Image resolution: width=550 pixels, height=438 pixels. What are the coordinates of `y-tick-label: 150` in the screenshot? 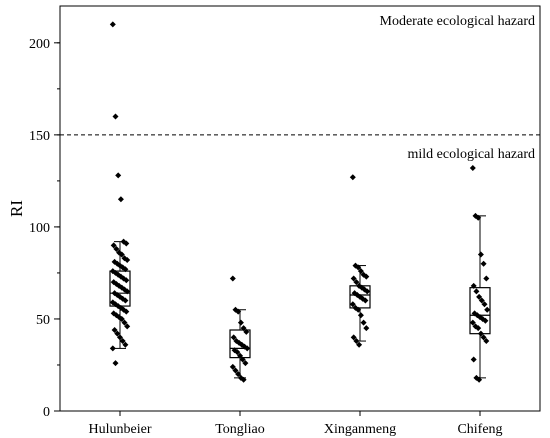 It's located at (39, 136).